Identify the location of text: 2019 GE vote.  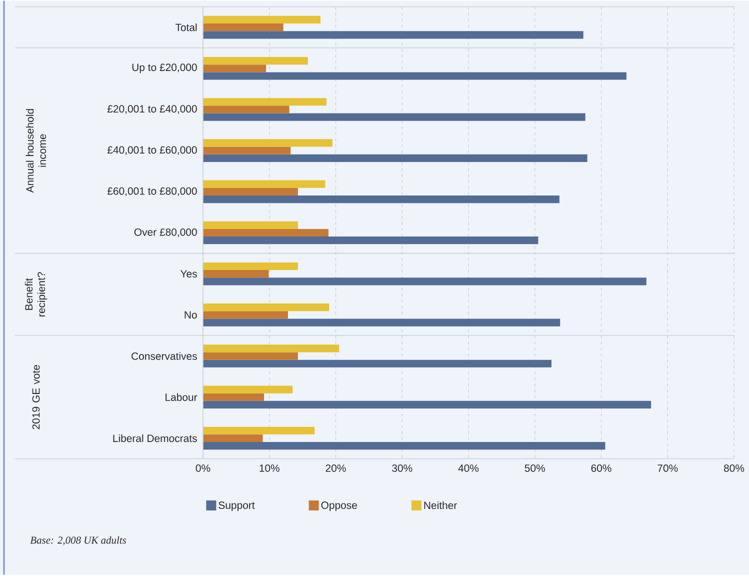
(36, 397).